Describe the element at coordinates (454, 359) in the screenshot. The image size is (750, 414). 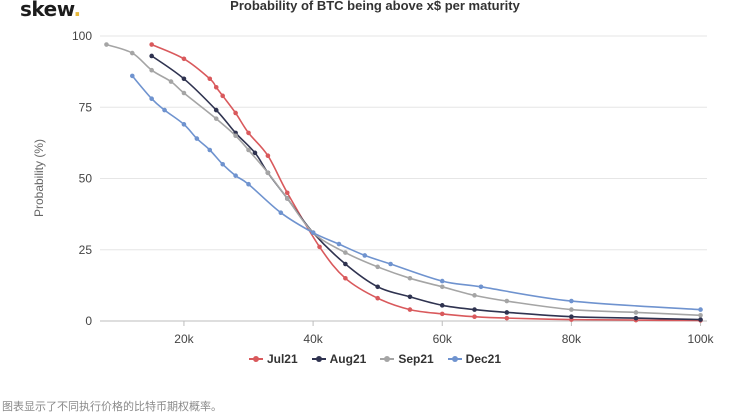
I see `legend-swatch-dec21` at that location.